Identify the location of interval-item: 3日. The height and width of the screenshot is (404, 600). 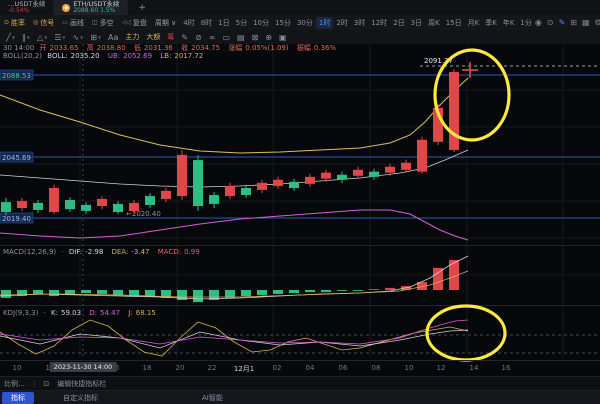
(416, 22).